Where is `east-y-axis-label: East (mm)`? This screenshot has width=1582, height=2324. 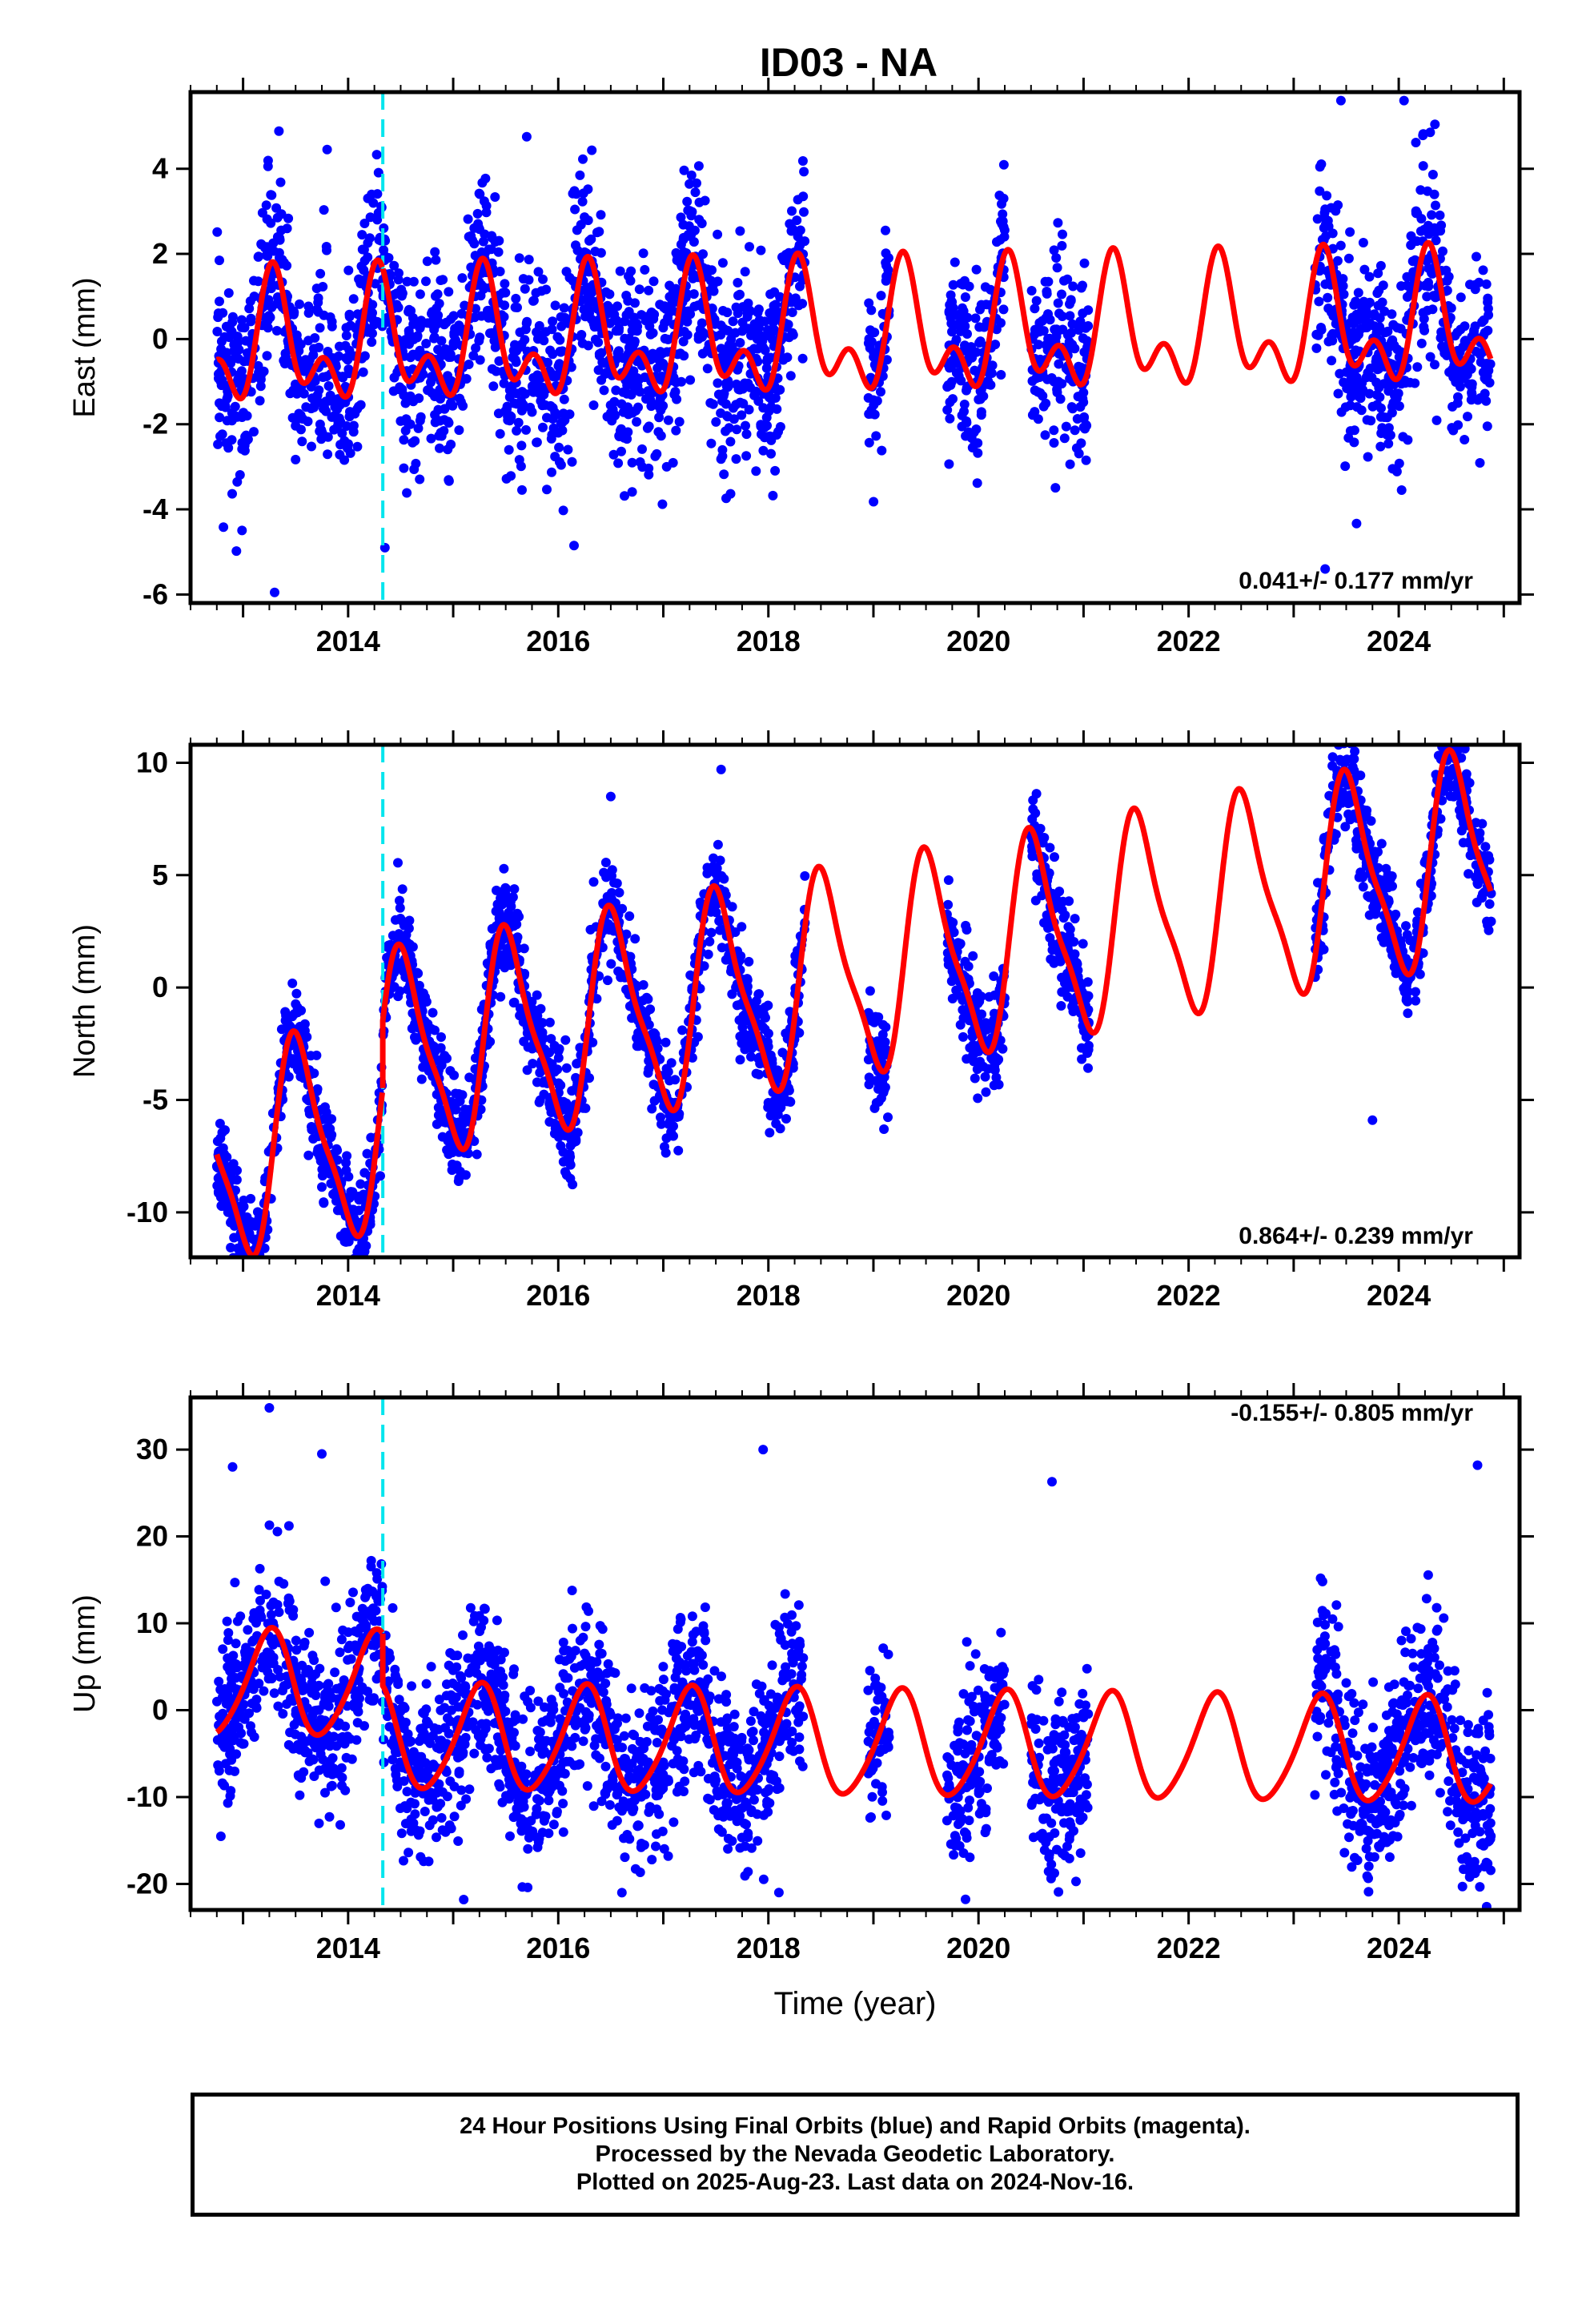 east-y-axis-label: East (mm) is located at coordinates (85, 347).